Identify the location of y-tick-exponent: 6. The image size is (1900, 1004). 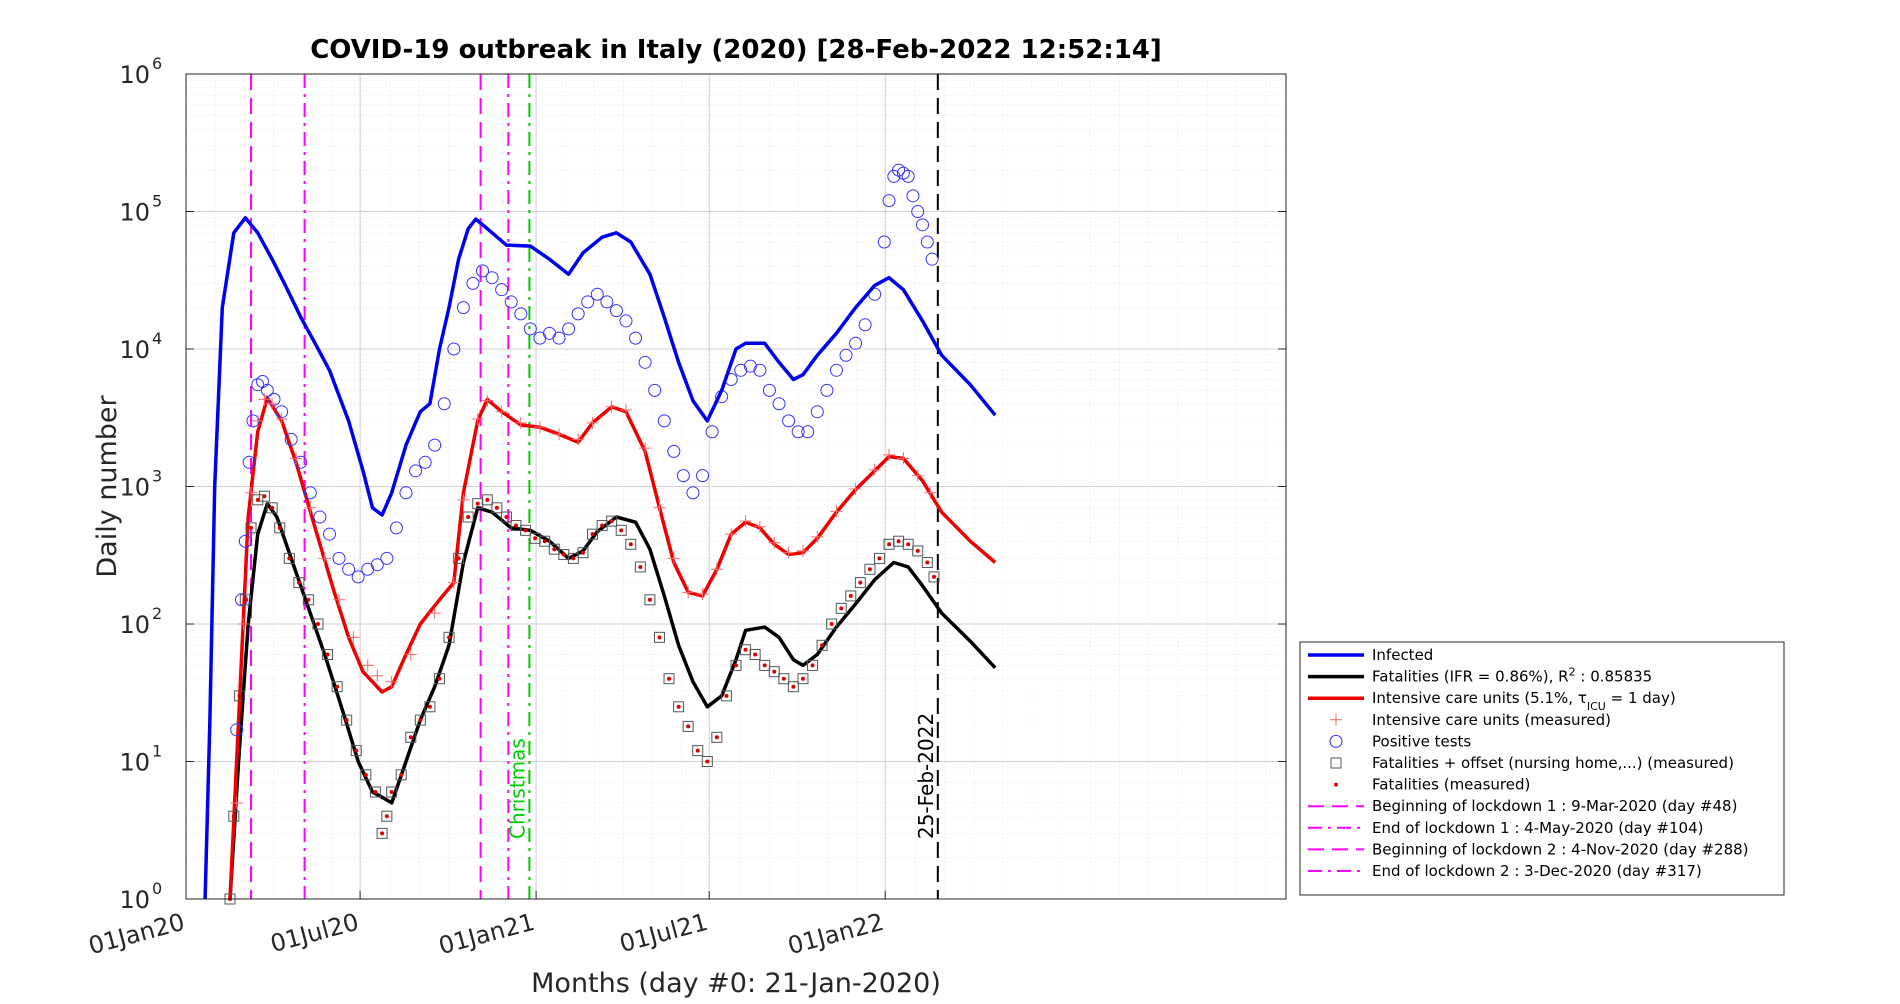
(157, 63).